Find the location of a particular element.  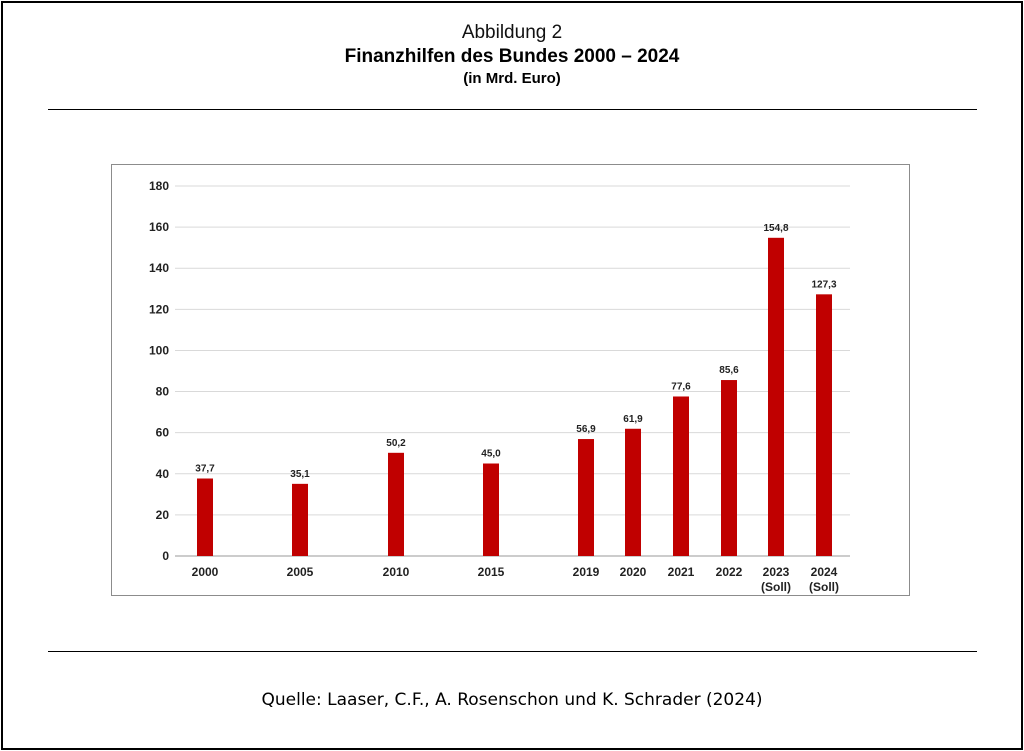

y-tick-label: 20 is located at coordinates (163, 515).